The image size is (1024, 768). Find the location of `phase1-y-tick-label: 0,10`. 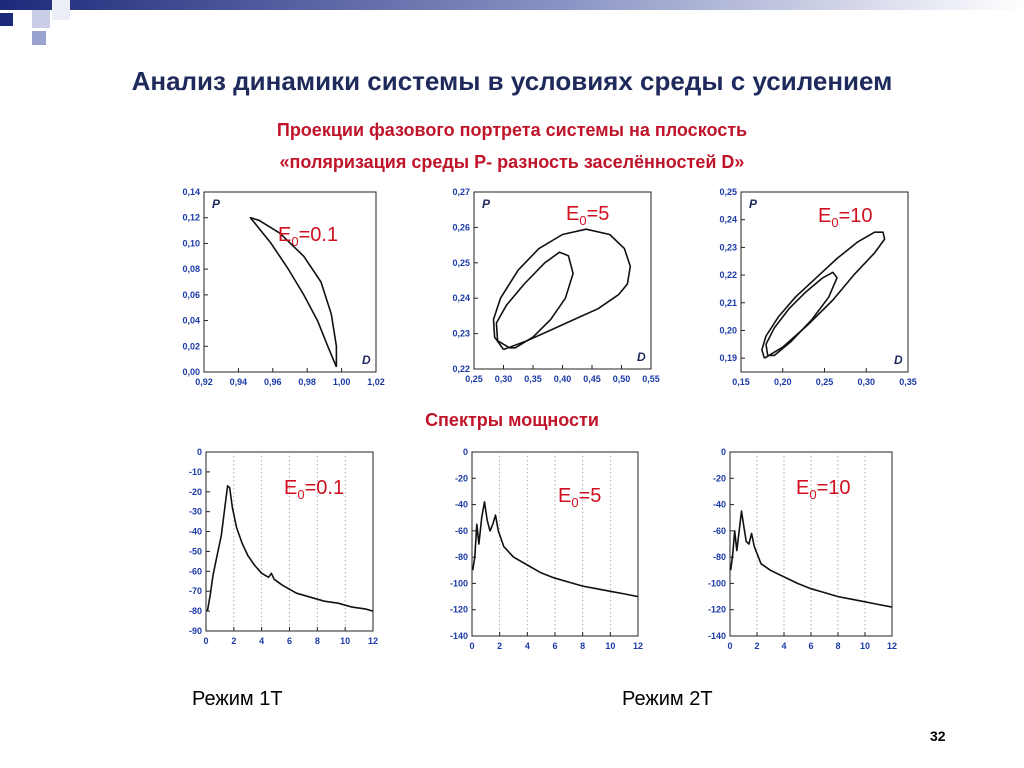

phase1-y-tick-label: 0,10 is located at coordinates (191, 243).